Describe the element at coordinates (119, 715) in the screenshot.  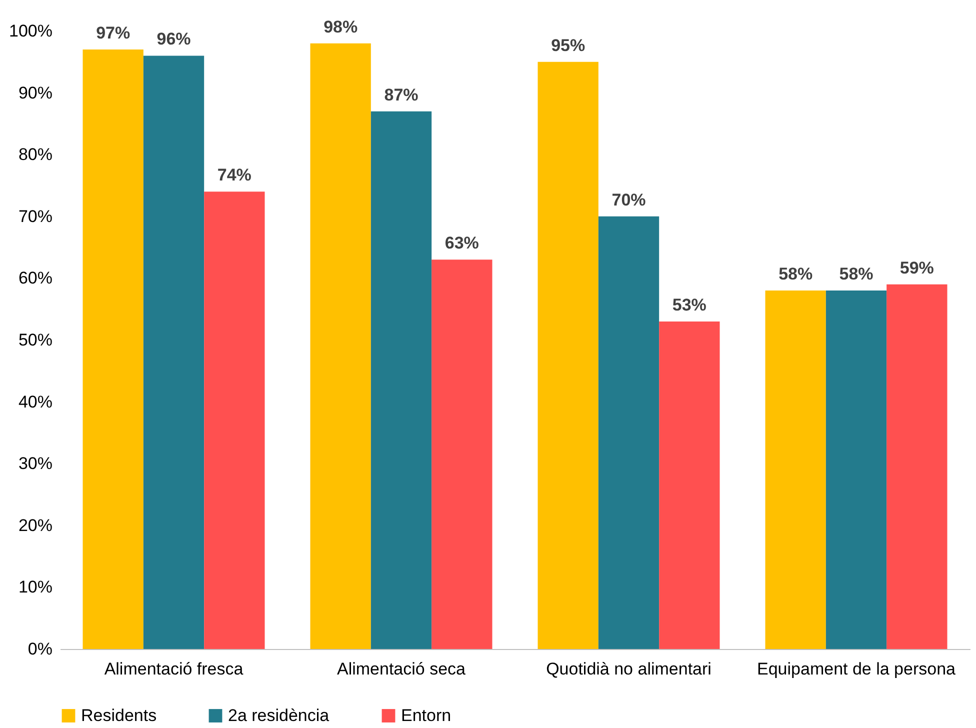
I see `legend-label: Residents` at that location.